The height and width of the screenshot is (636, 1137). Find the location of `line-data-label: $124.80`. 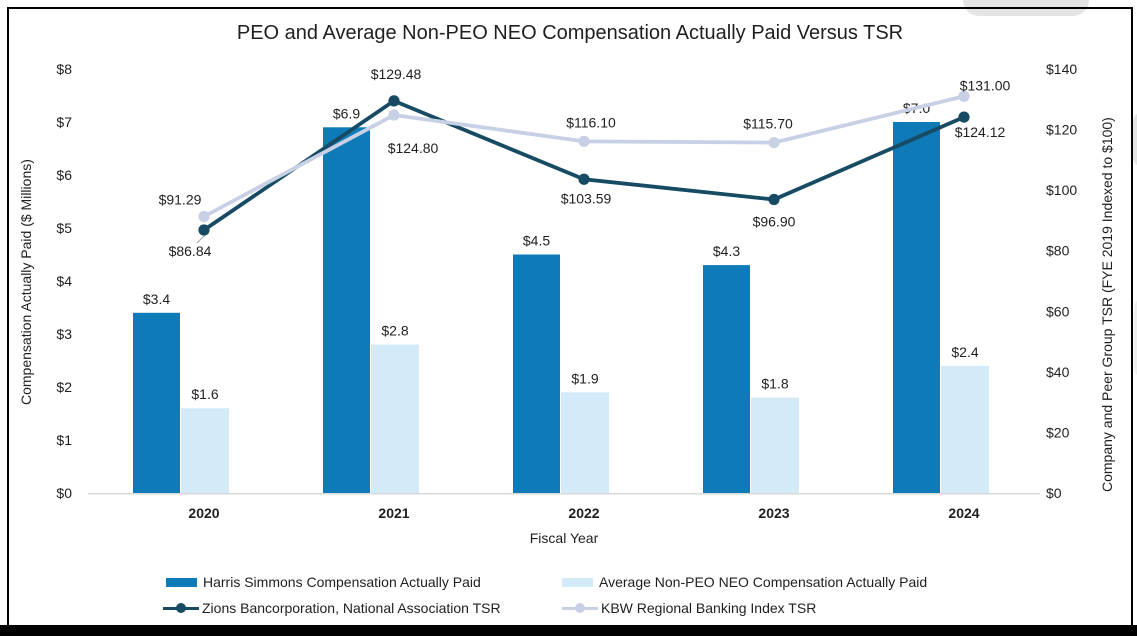

line-data-label: $124.80 is located at coordinates (413, 148).